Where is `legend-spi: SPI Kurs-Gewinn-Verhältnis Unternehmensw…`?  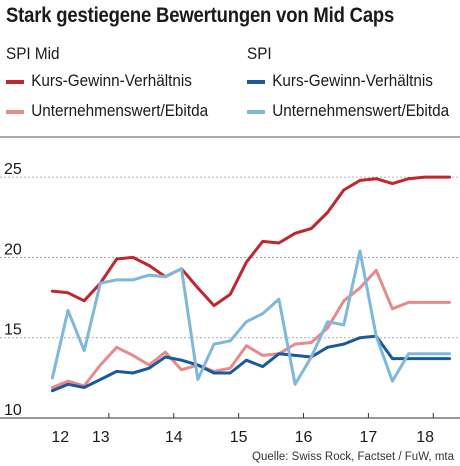
legend-spi: SPI Kurs-Gewinn-Verhältnis Unternehmensw… is located at coordinates (348, 84).